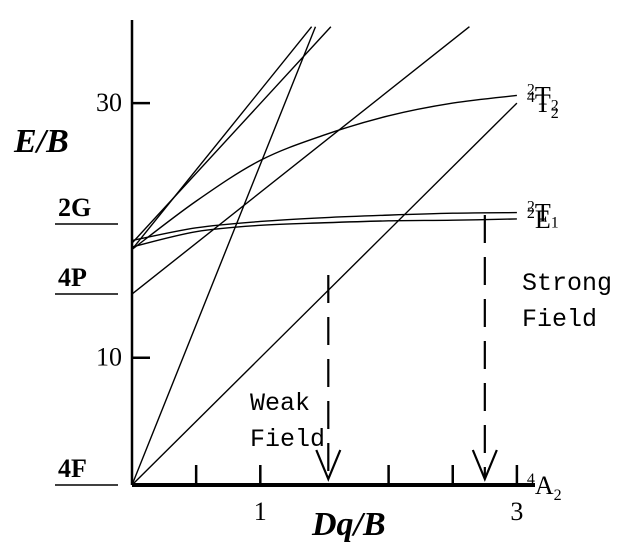  Describe the element at coordinates (516, 511) in the screenshot. I see `x-tick-label: 3` at that location.